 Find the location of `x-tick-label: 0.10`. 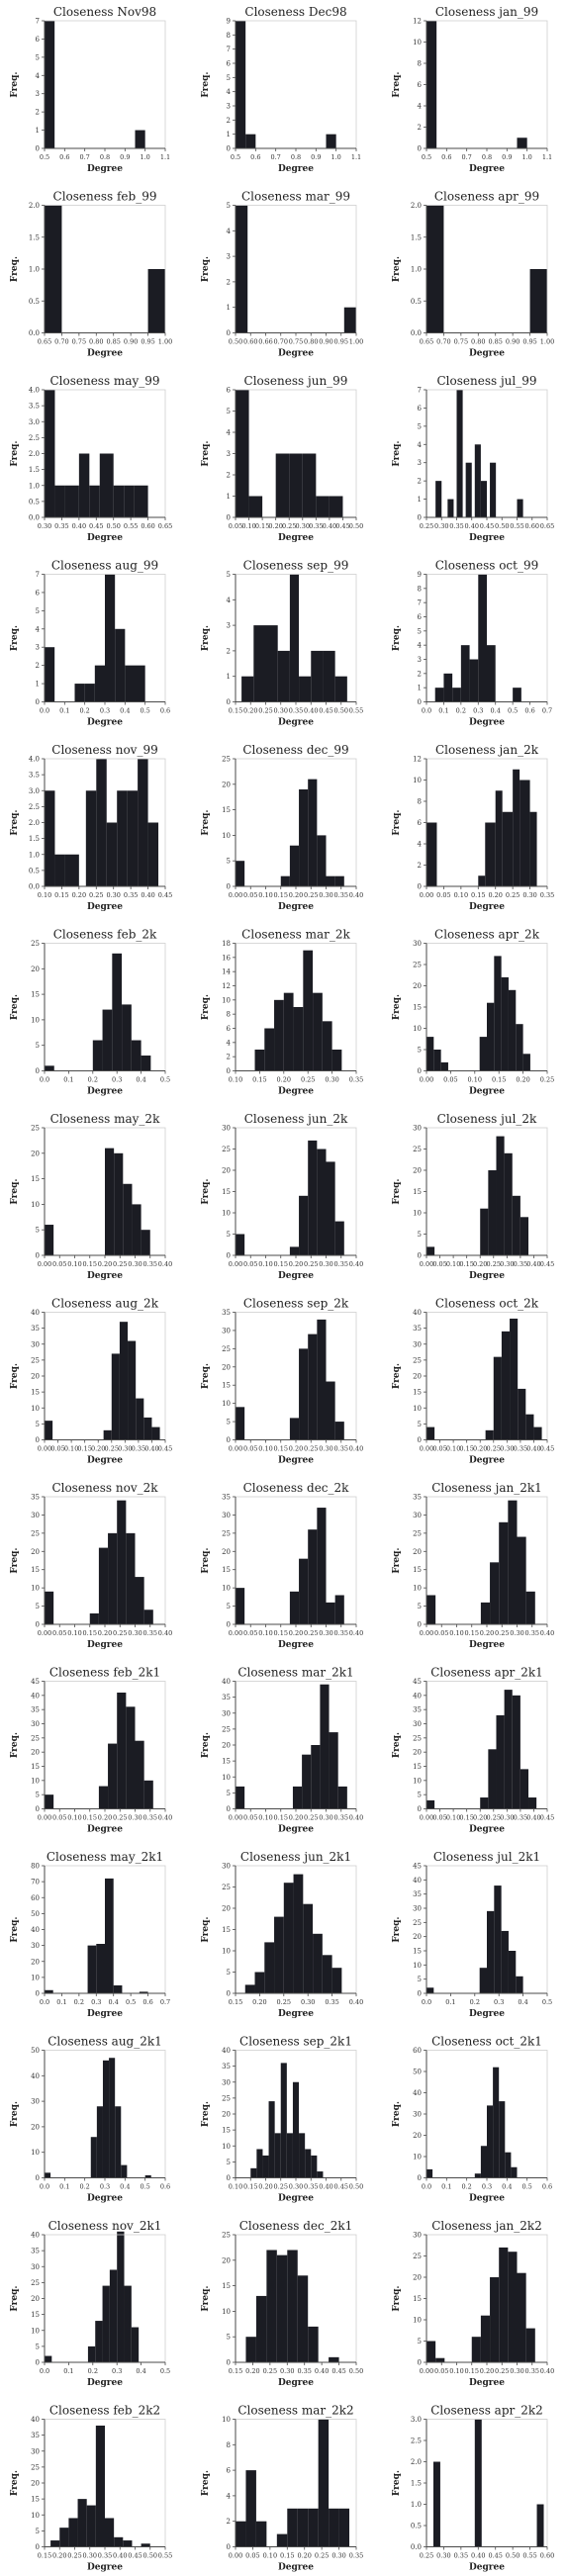

x-tick-label: 0.10 is located at coordinates (265, 1633).